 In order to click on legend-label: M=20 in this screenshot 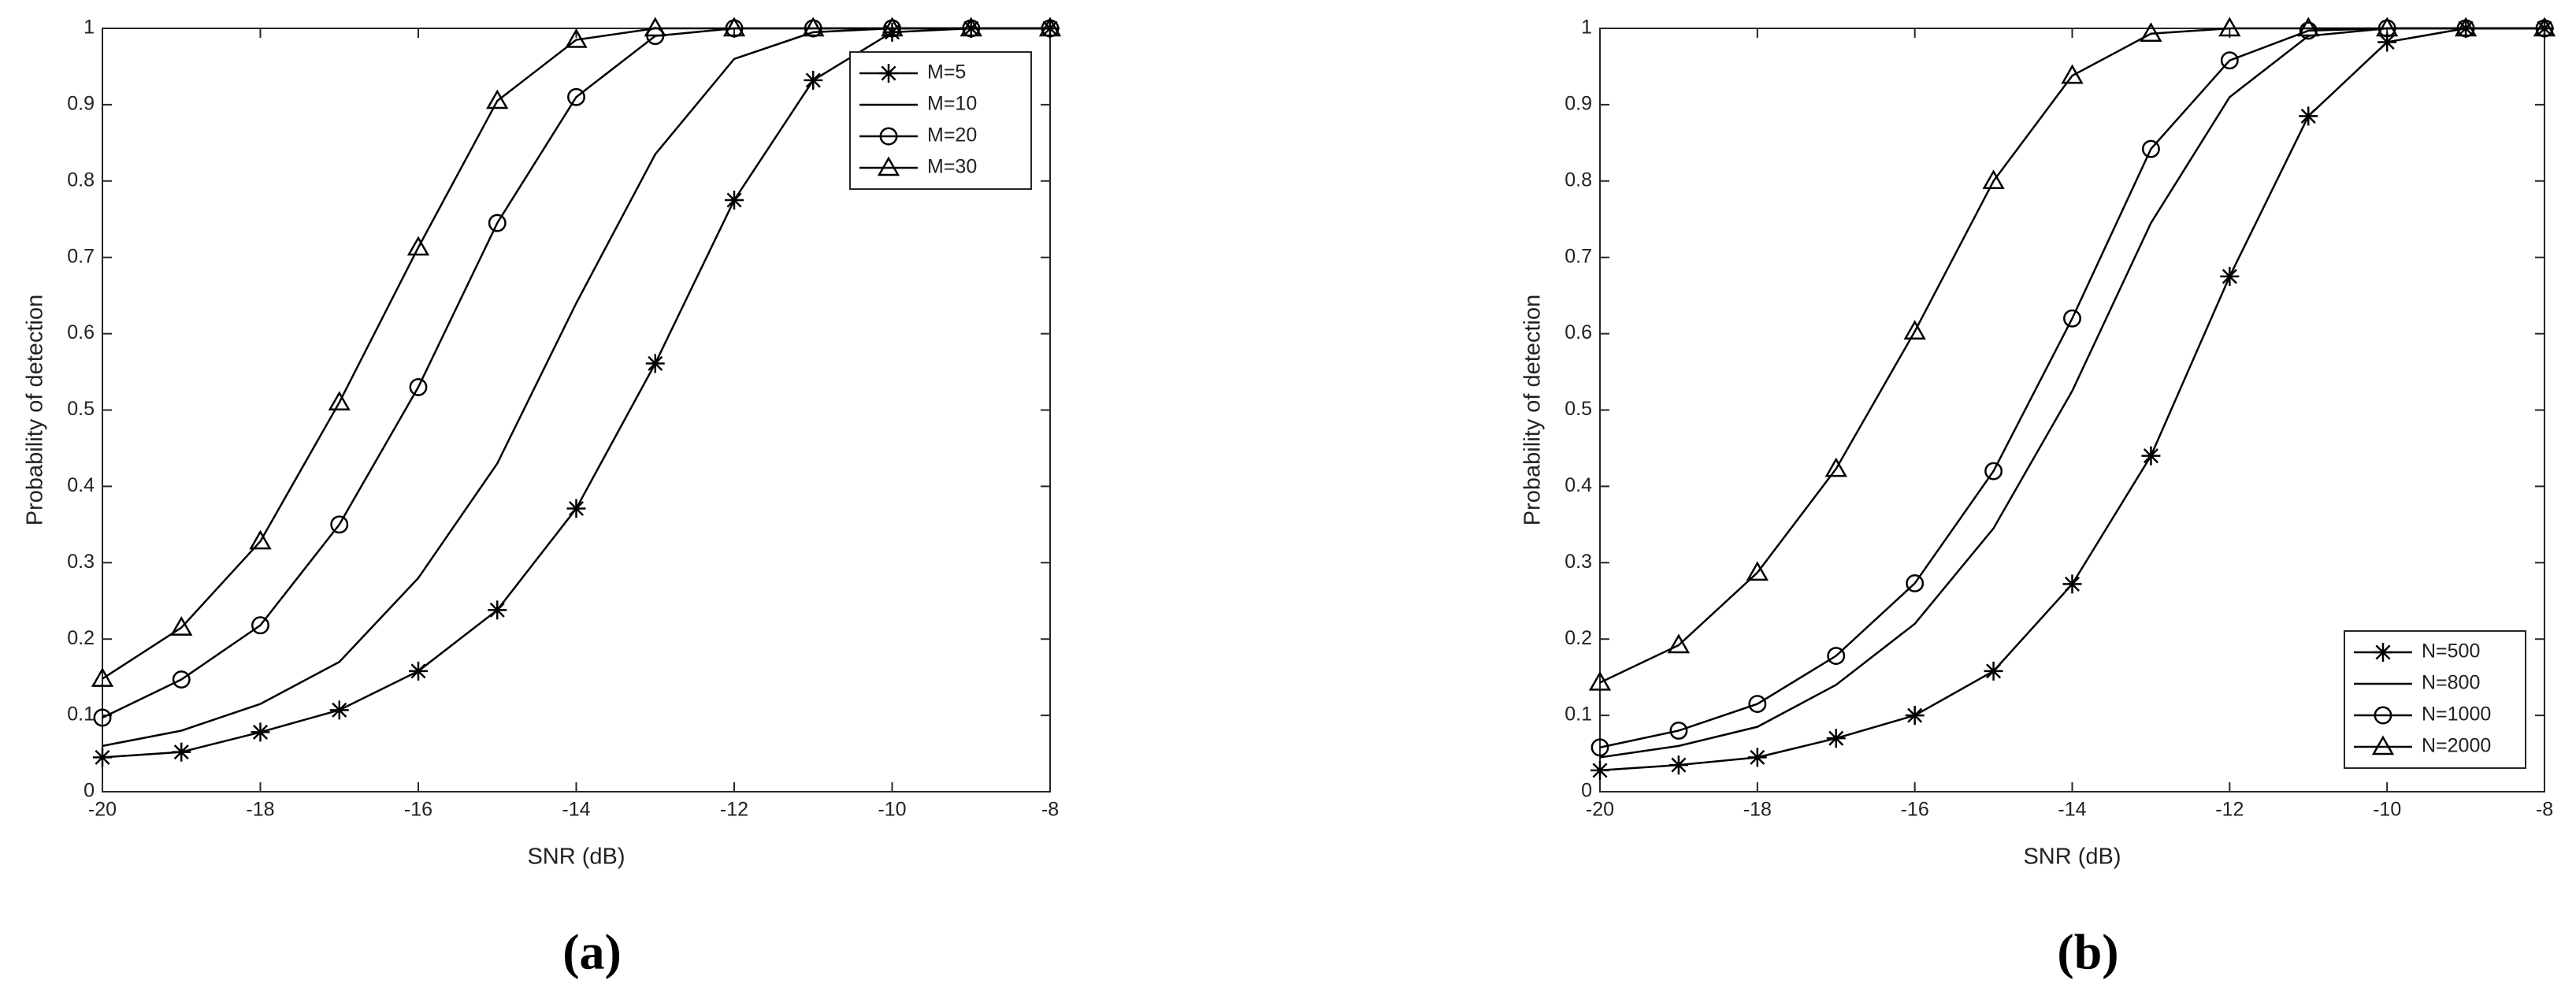, I will do `click(952, 135)`.